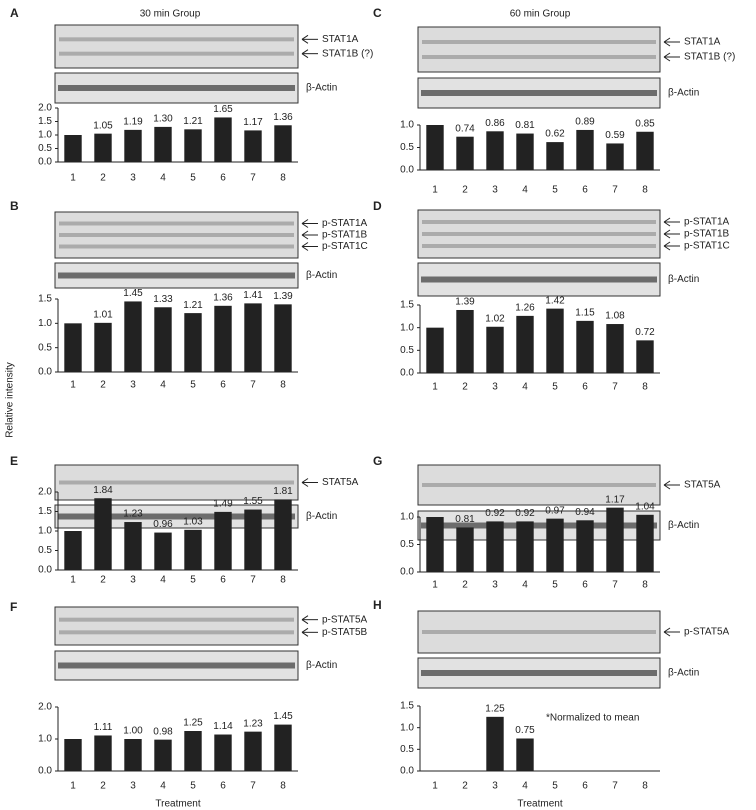 This screenshot has height=810, width=756. I want to click on value-label: 0.62, so click(555, 134).